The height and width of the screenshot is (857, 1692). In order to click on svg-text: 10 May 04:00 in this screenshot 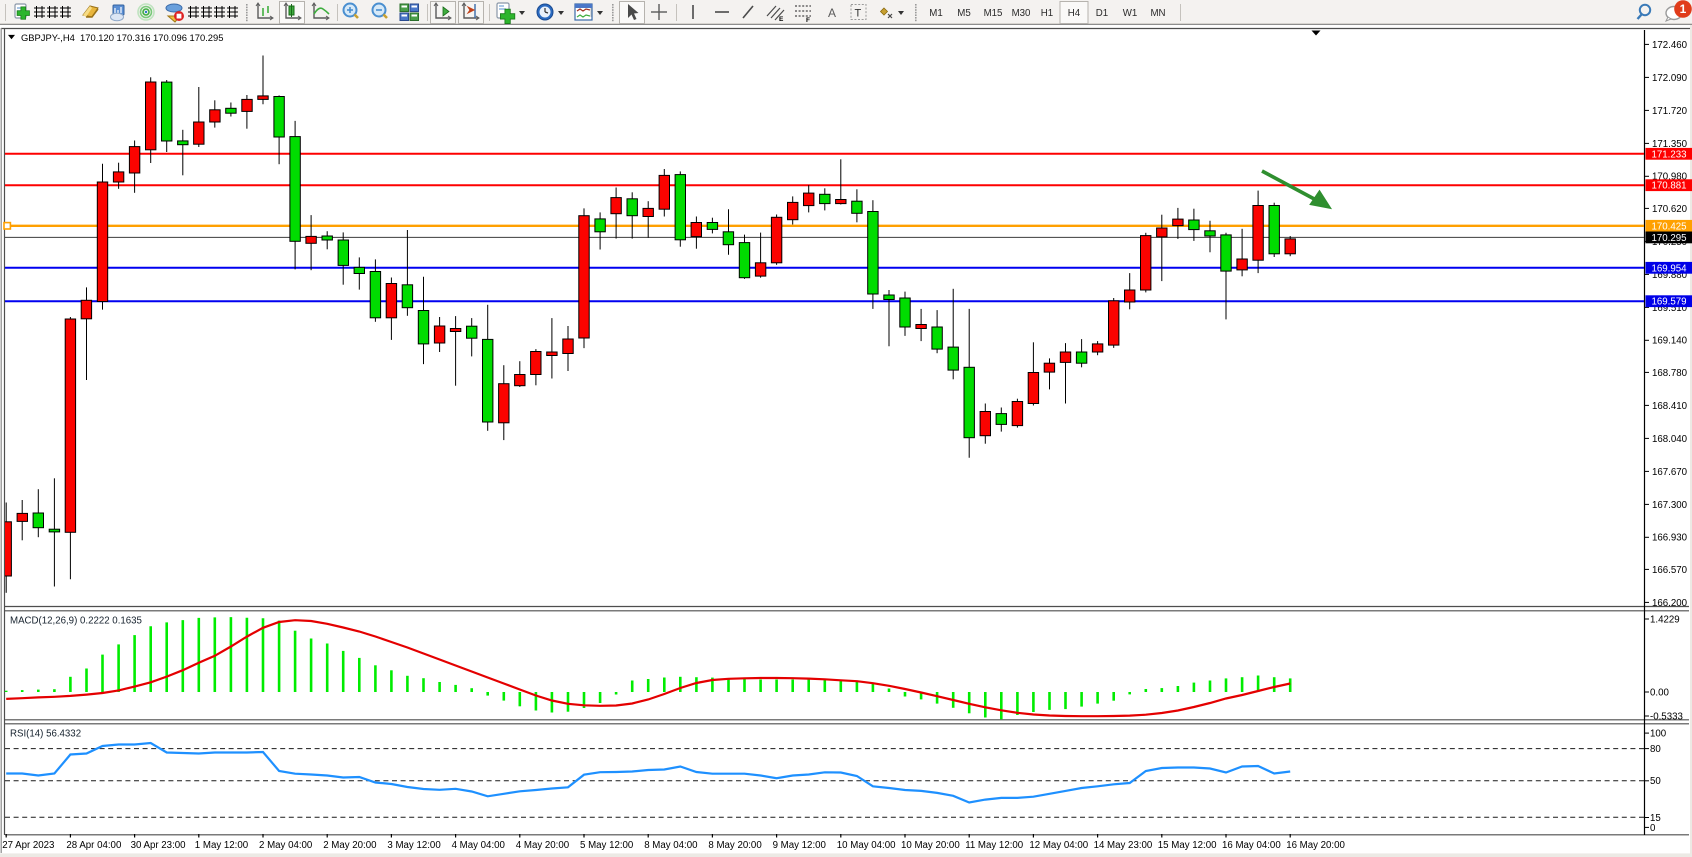, I will do `click(866, 845)`.